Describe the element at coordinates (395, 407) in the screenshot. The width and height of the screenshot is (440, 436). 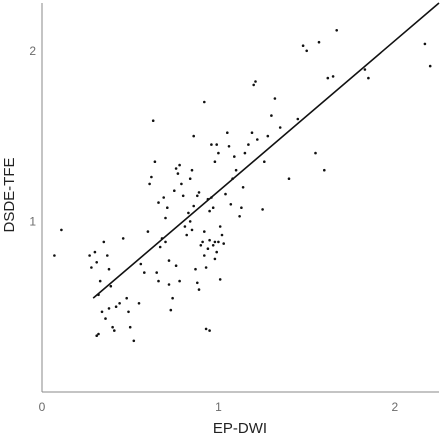
I see `x-tick-label: 2` at that location.